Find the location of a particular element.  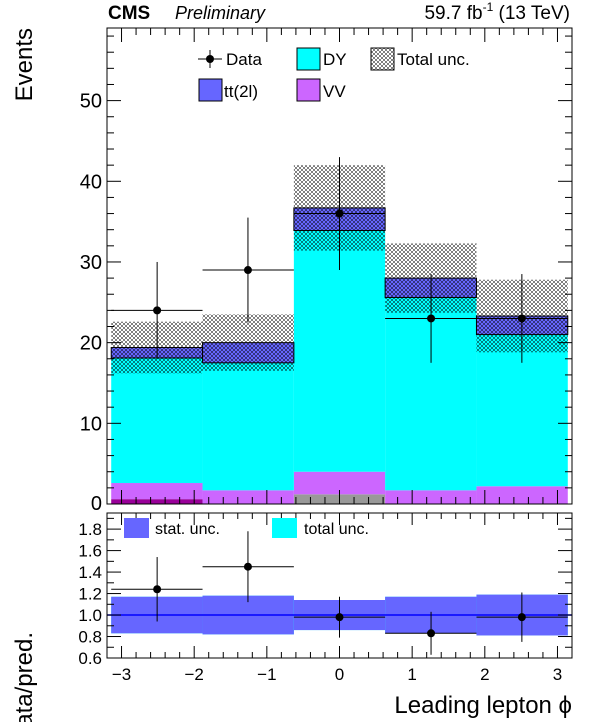

upper-ytick-label-zero: 0 is located at coordinates (96, 504).